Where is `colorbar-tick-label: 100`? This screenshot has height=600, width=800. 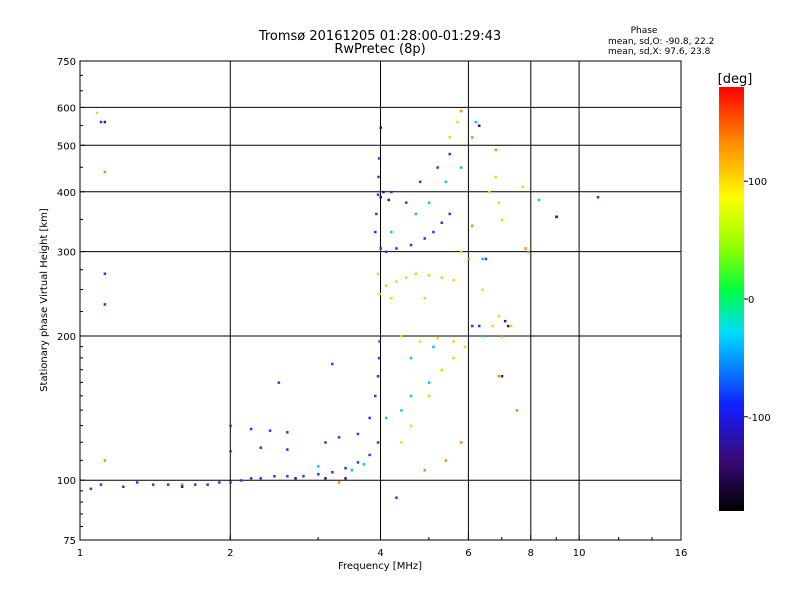
colorbar-tick-label: 100 is located at coordinates (757, 182).